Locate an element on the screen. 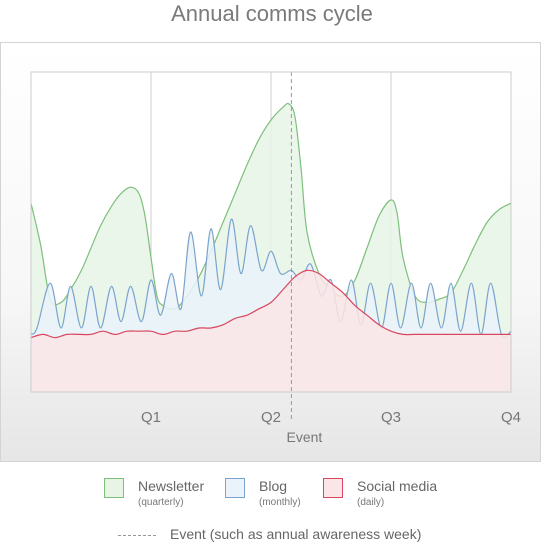 Image resolution: width=557 pixels, height=546 pixels. x-tick-label: Q3 is located at coordinates (391, 417).